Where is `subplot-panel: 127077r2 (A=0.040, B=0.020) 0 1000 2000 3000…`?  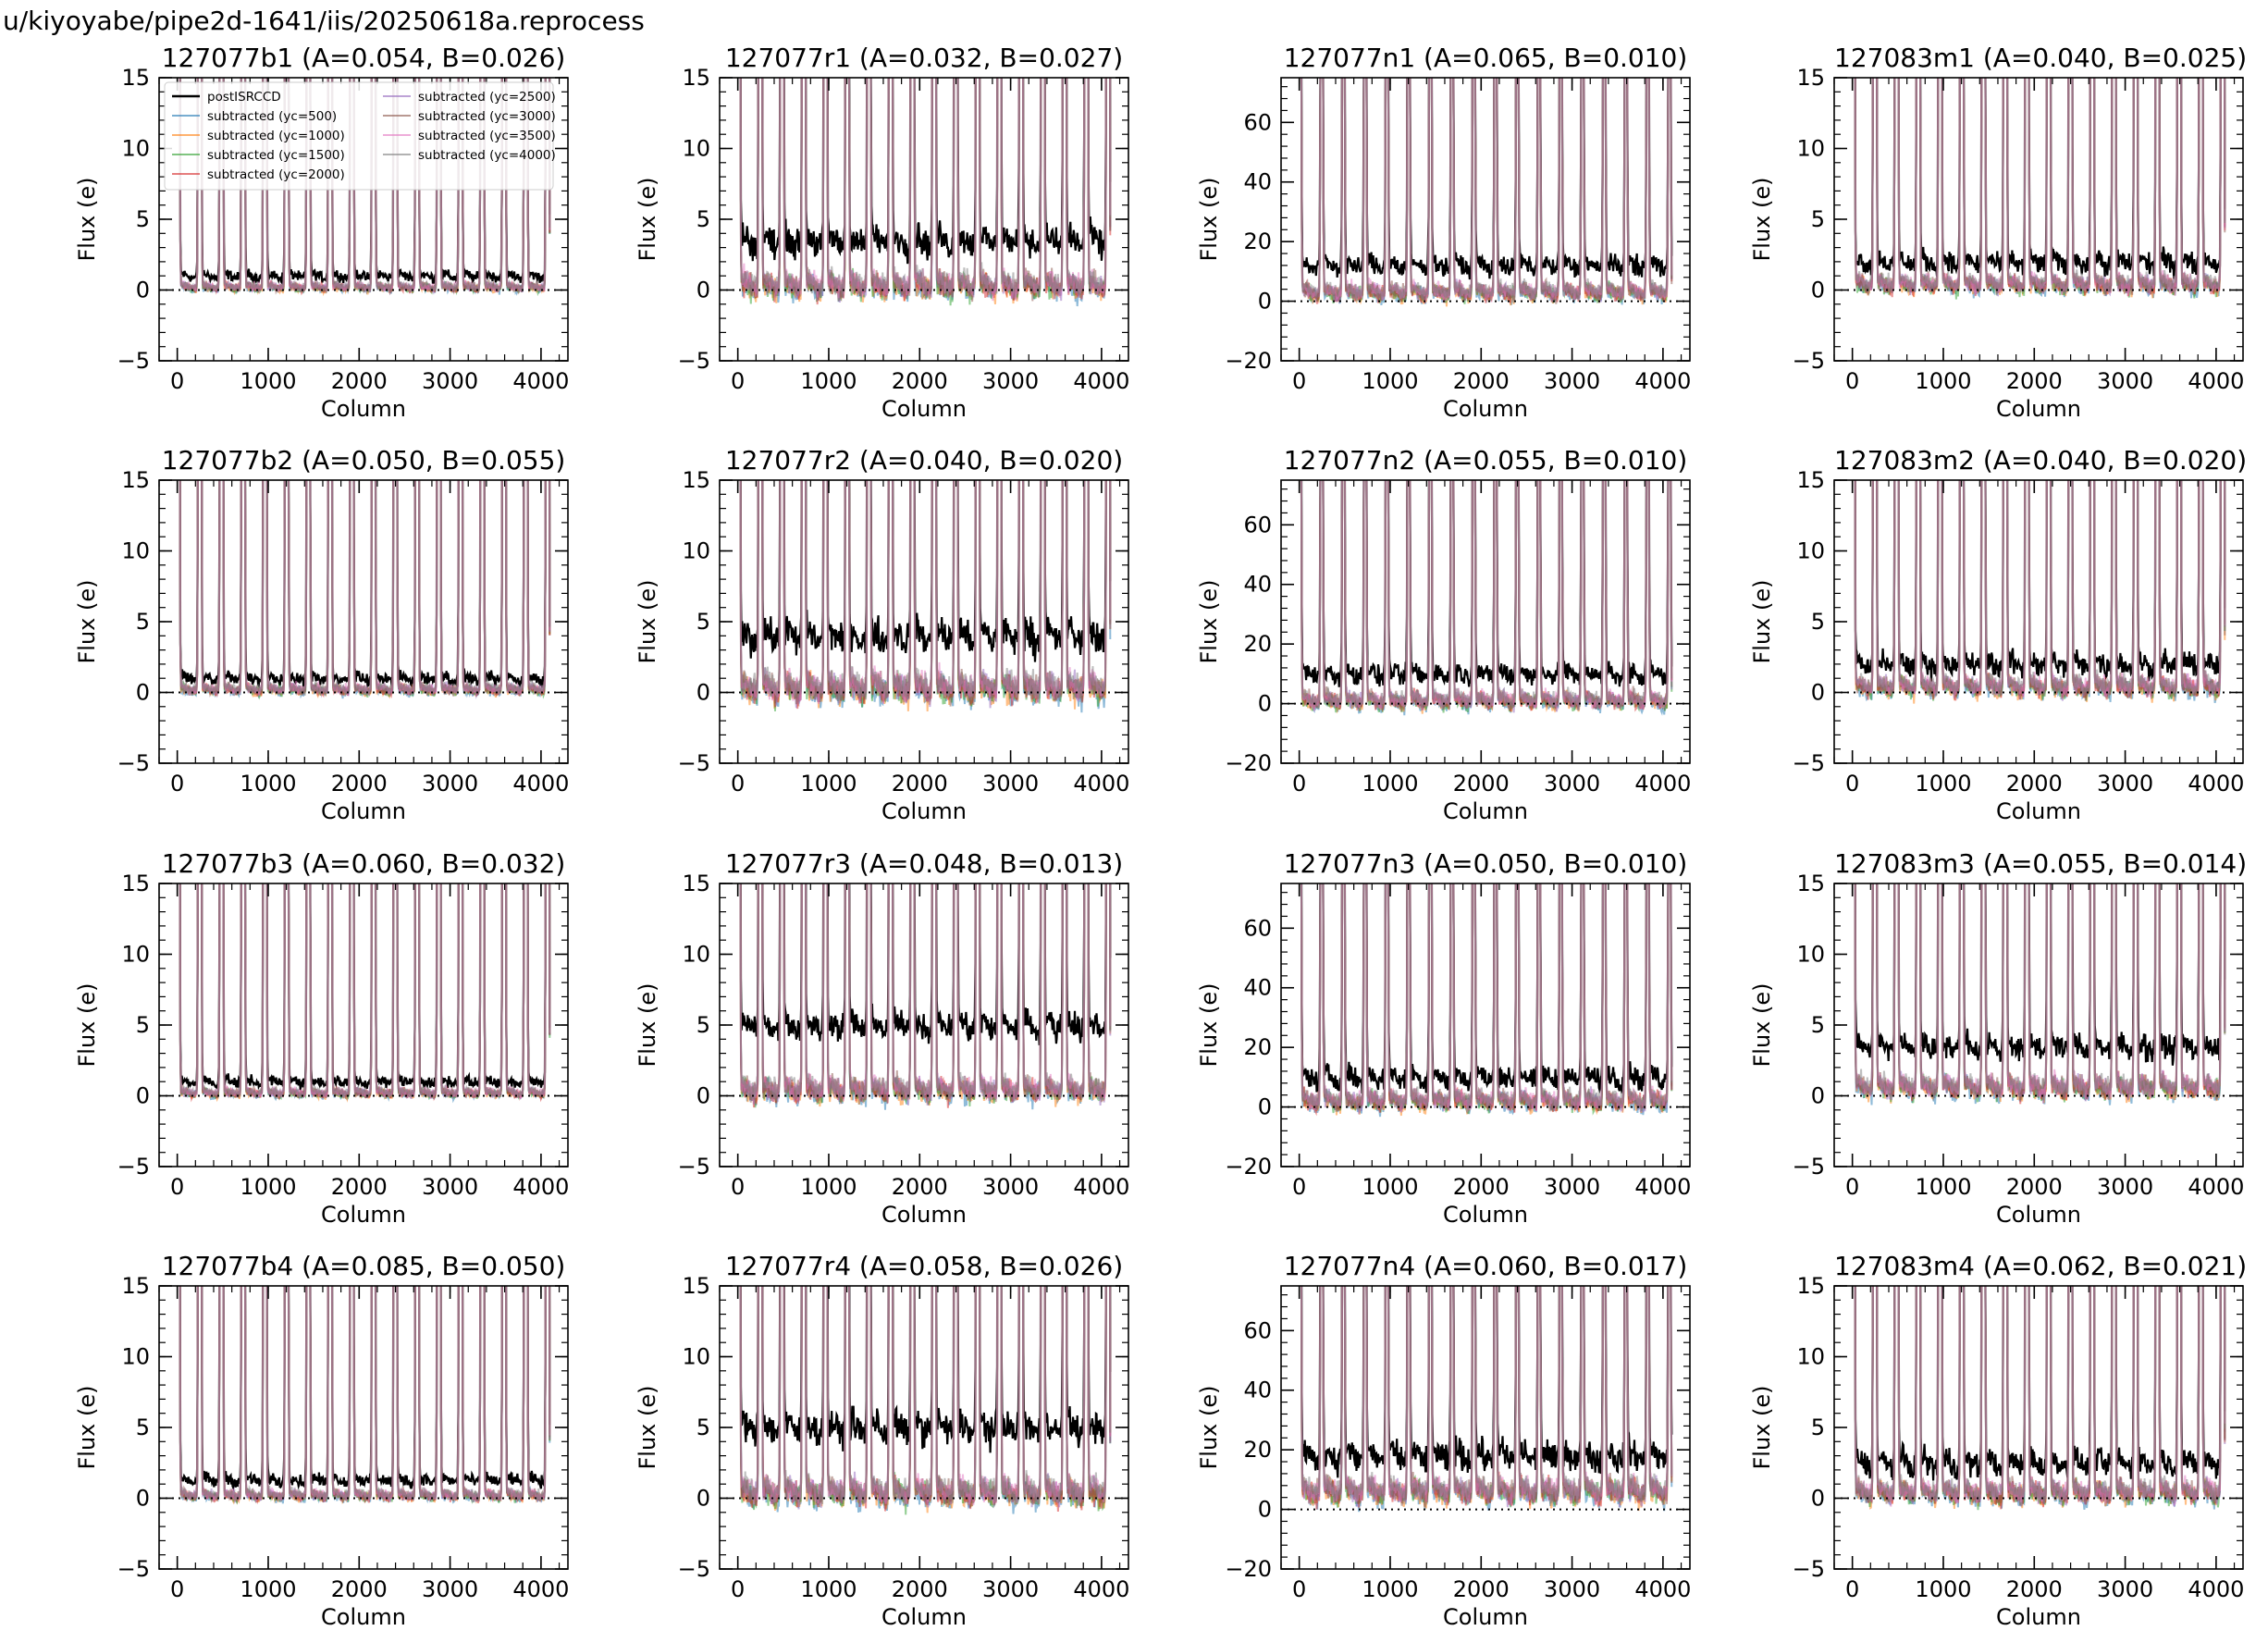 subplot-panel: 127077r2 (A=0.040, B=0.020) 0 1000 2000 3000… is located at coordinates (878, 635).